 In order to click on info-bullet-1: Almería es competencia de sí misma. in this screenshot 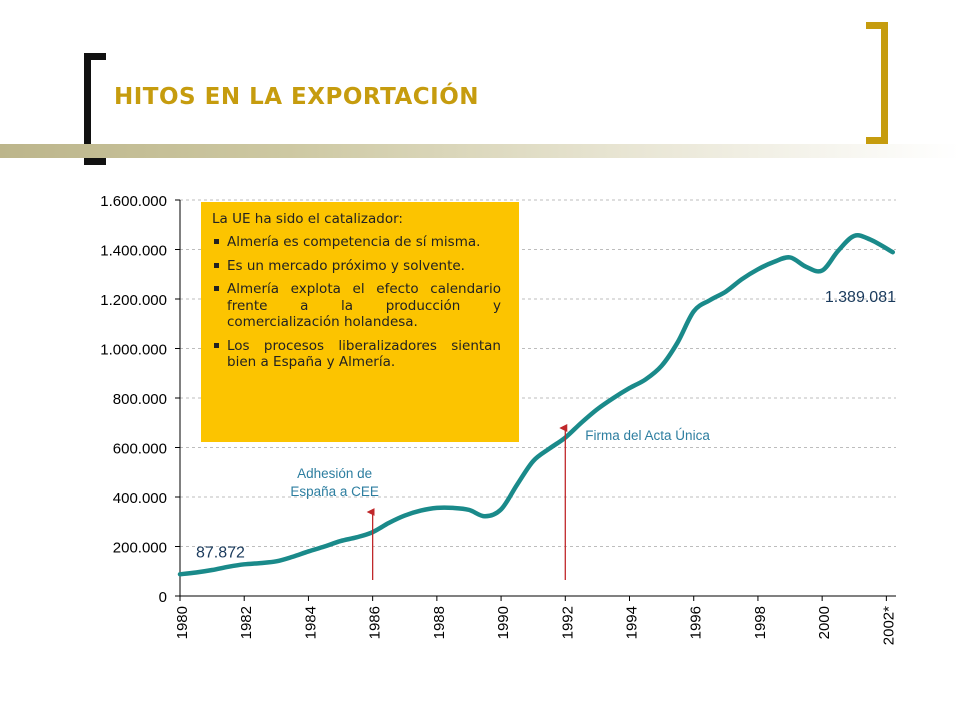, I will do `click(356, 242)`.